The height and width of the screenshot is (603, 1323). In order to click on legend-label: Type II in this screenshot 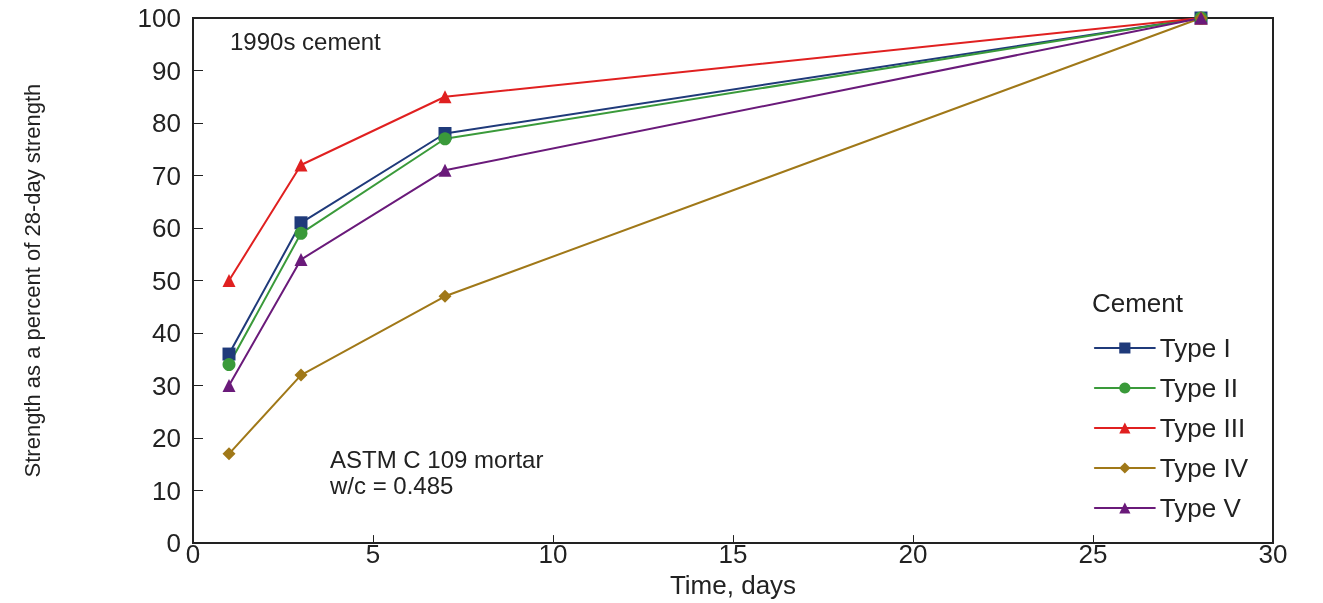, I will do `click(1198, 388)`.